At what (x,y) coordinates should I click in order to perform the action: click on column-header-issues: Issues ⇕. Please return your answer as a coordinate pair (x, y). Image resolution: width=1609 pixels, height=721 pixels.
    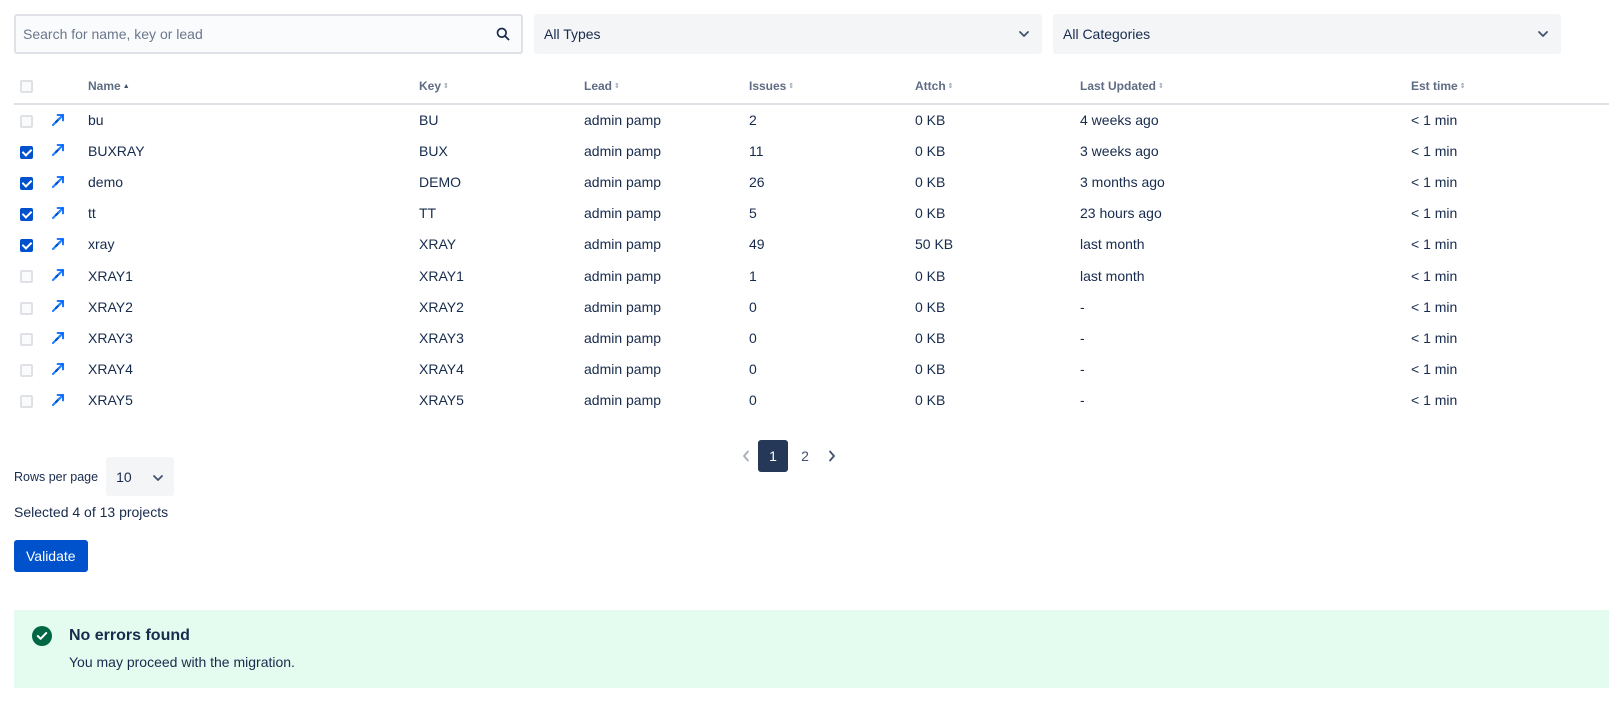
    Looking at the image, I should click on (832, 86).